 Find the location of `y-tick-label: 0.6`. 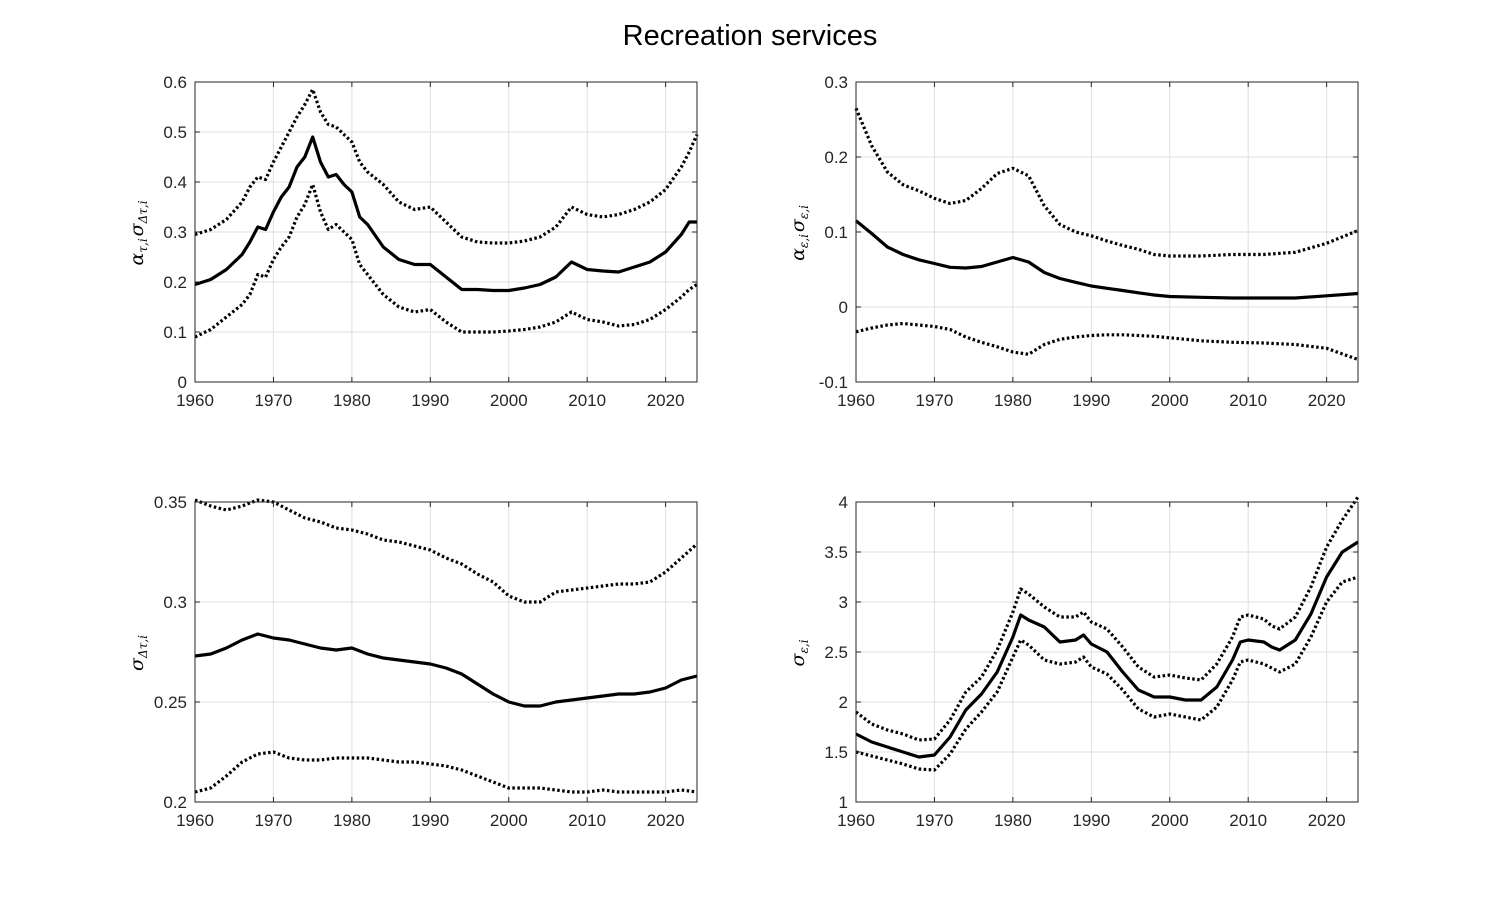

y-tick-label: 0.6 is located at coordinates (175, 82).